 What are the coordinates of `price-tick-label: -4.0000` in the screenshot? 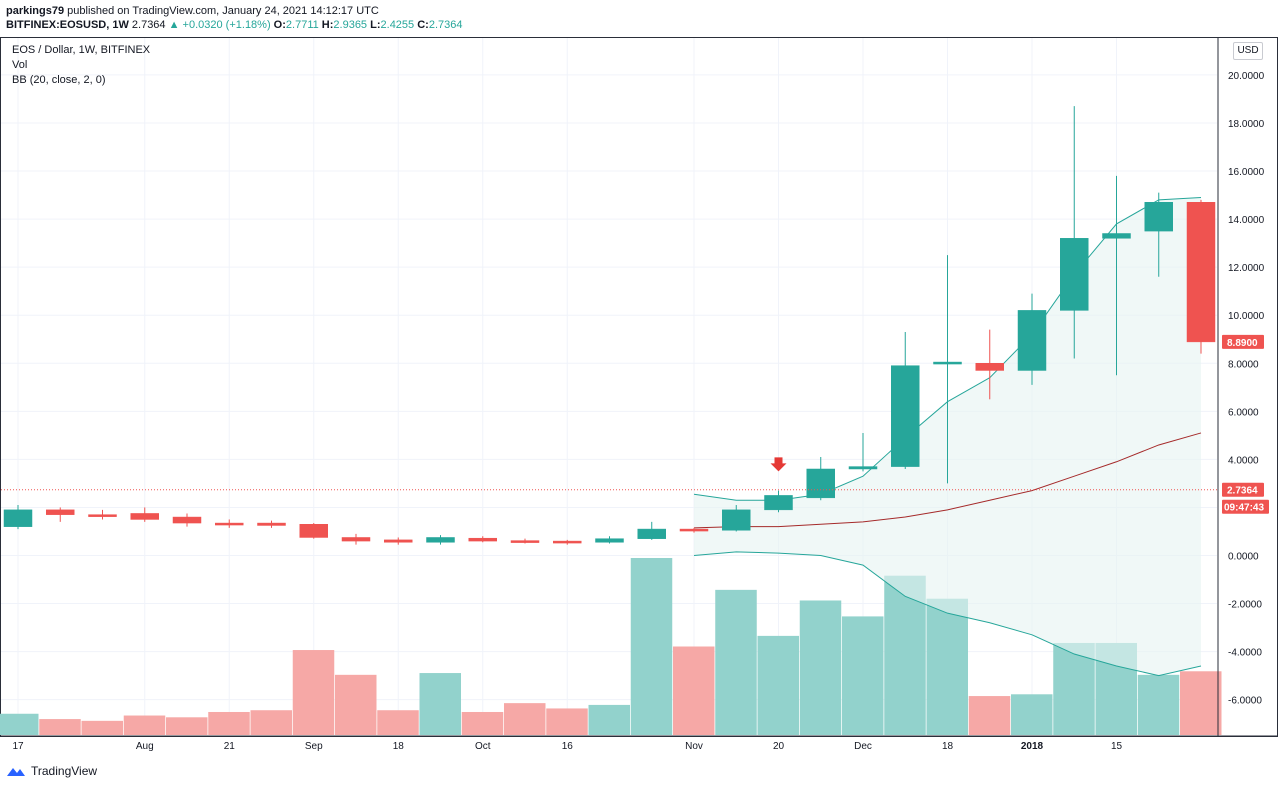 It's located at (1245, 653).